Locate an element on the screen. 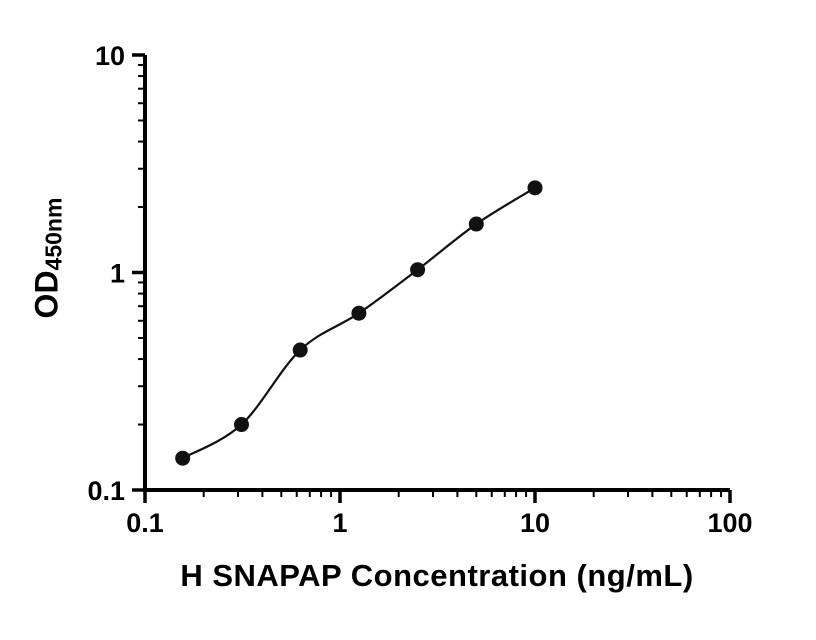  y-tick-label: 0.1 is located at coordinates (106, 491).